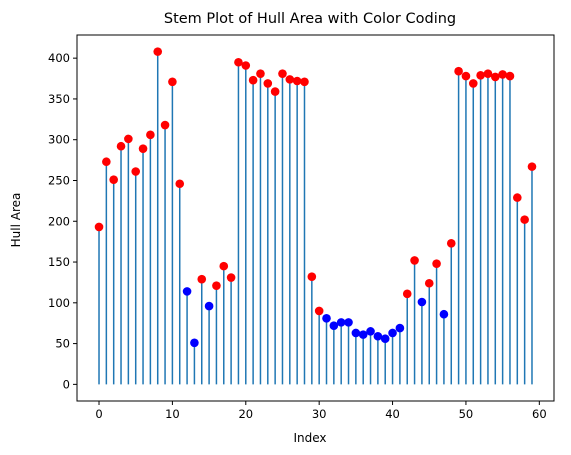  Describe the element at coordinates (319, 414) in the screenshot. I see `x-tick-label: 30` at that location.